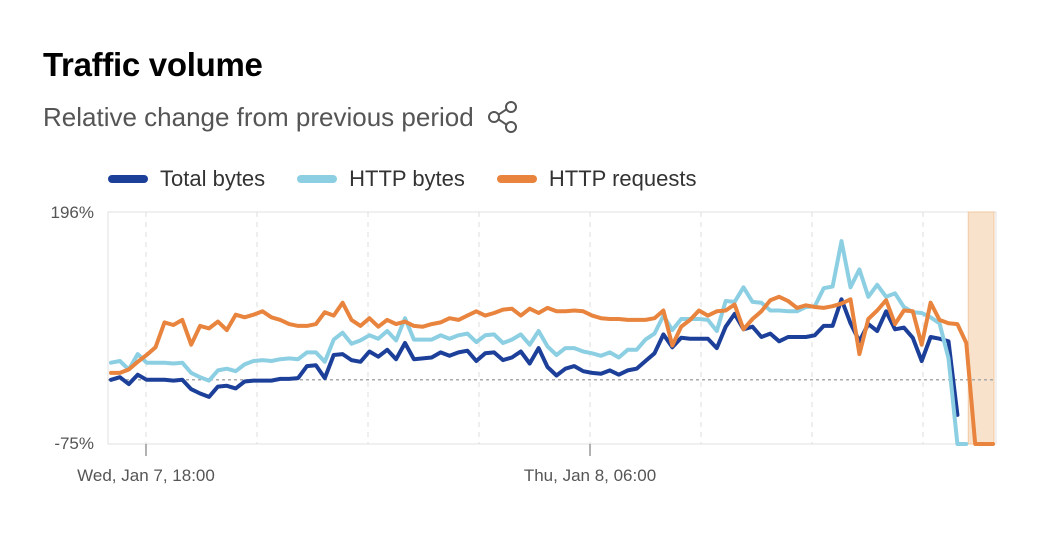 The height and width of the screenshot is (536, 1042). I want to click on legend-swatch-http-requests, so click(516, 179).